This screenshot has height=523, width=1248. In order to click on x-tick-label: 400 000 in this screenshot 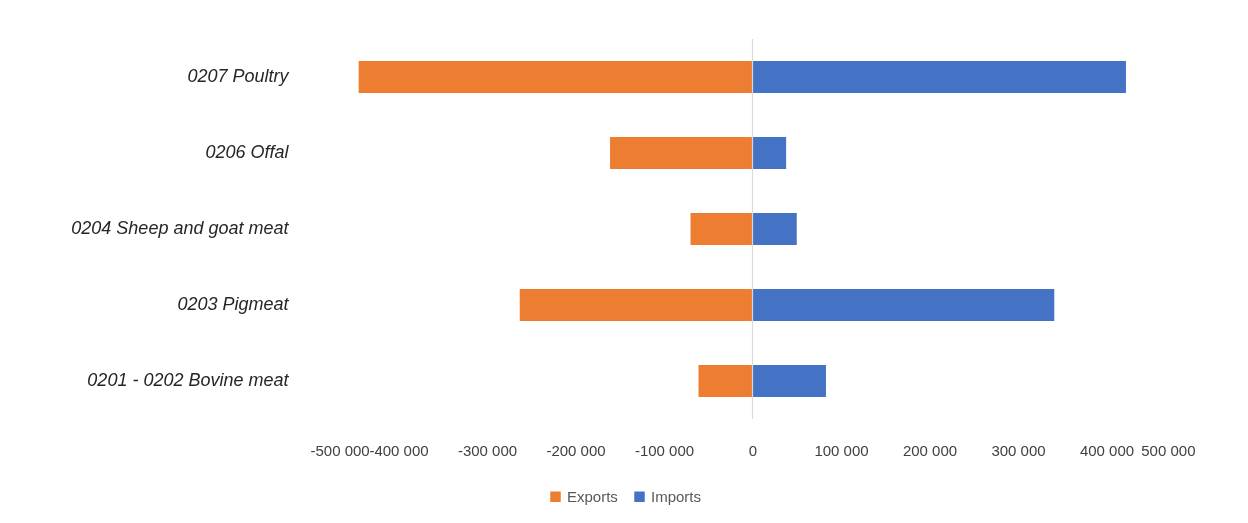, I will do `click(1107, 450)`.